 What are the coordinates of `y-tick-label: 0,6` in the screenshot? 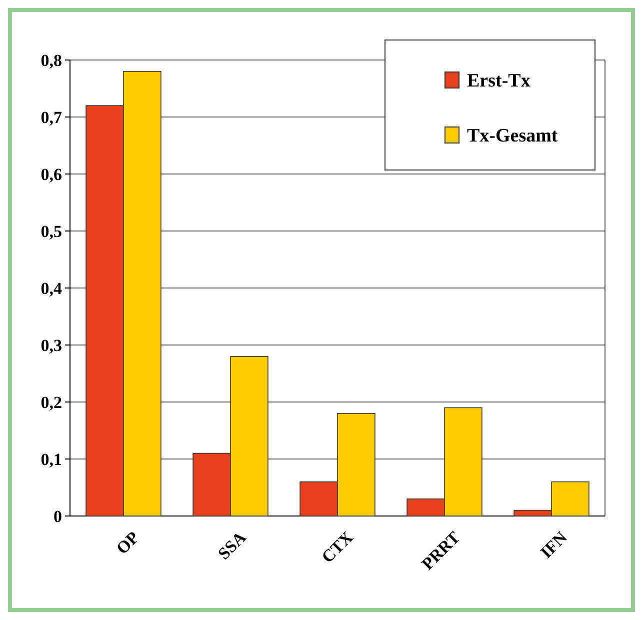 It's located at (51, 174).